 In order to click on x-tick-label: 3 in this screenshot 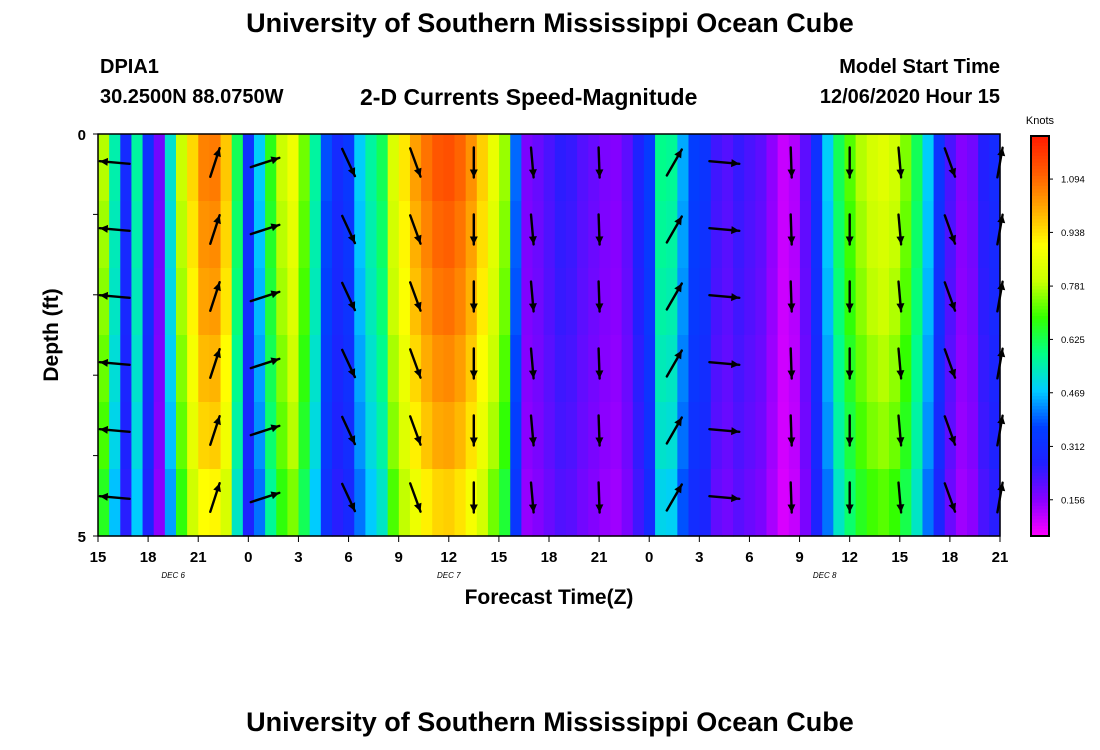, I will do `click(298, 557)`.